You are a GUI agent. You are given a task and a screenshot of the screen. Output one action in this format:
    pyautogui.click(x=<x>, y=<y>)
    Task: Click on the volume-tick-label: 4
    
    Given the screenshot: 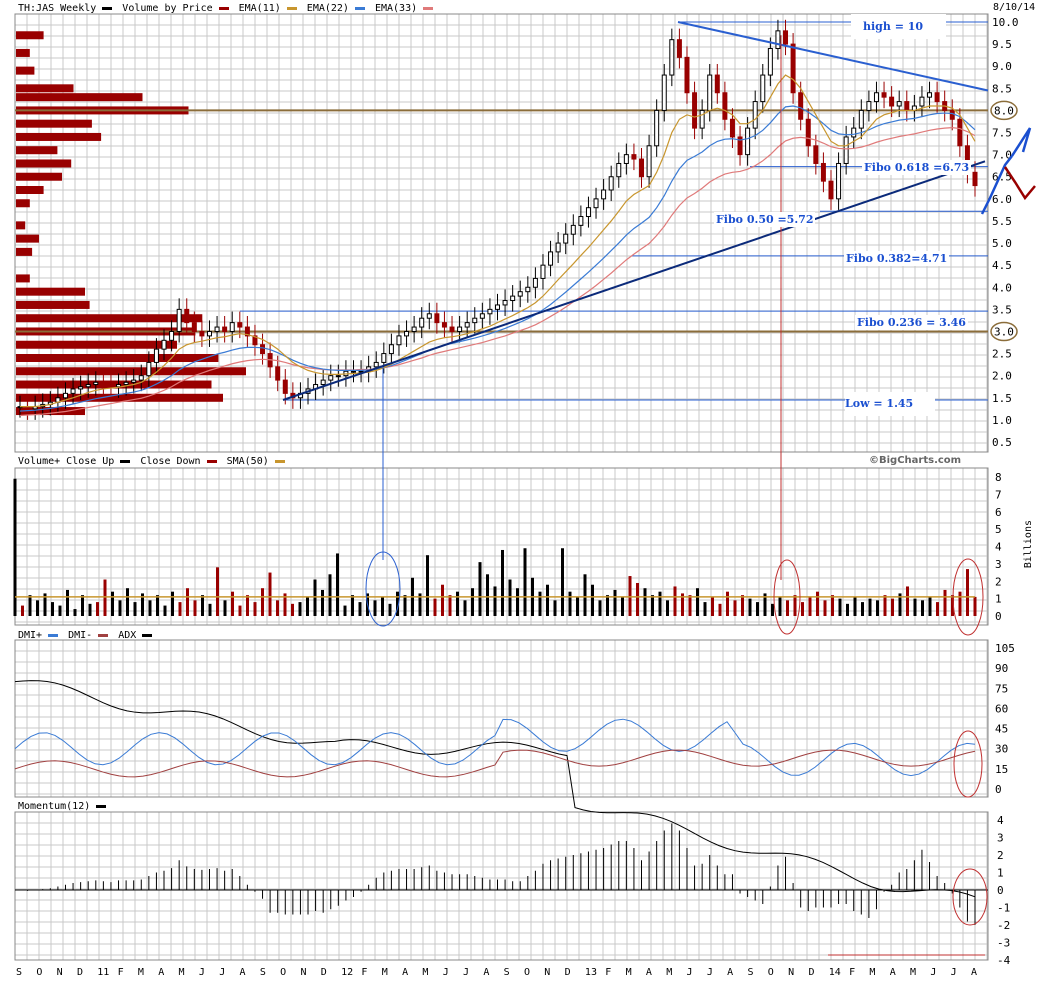 What is the action you would take?
    pyautogui.click(x=998, y=547)
    